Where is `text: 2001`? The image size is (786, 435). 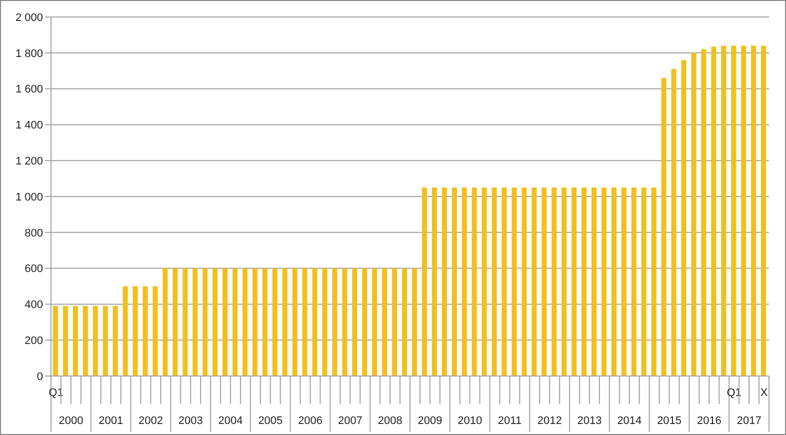
text: 2001 is located at coordinates (111, 421).